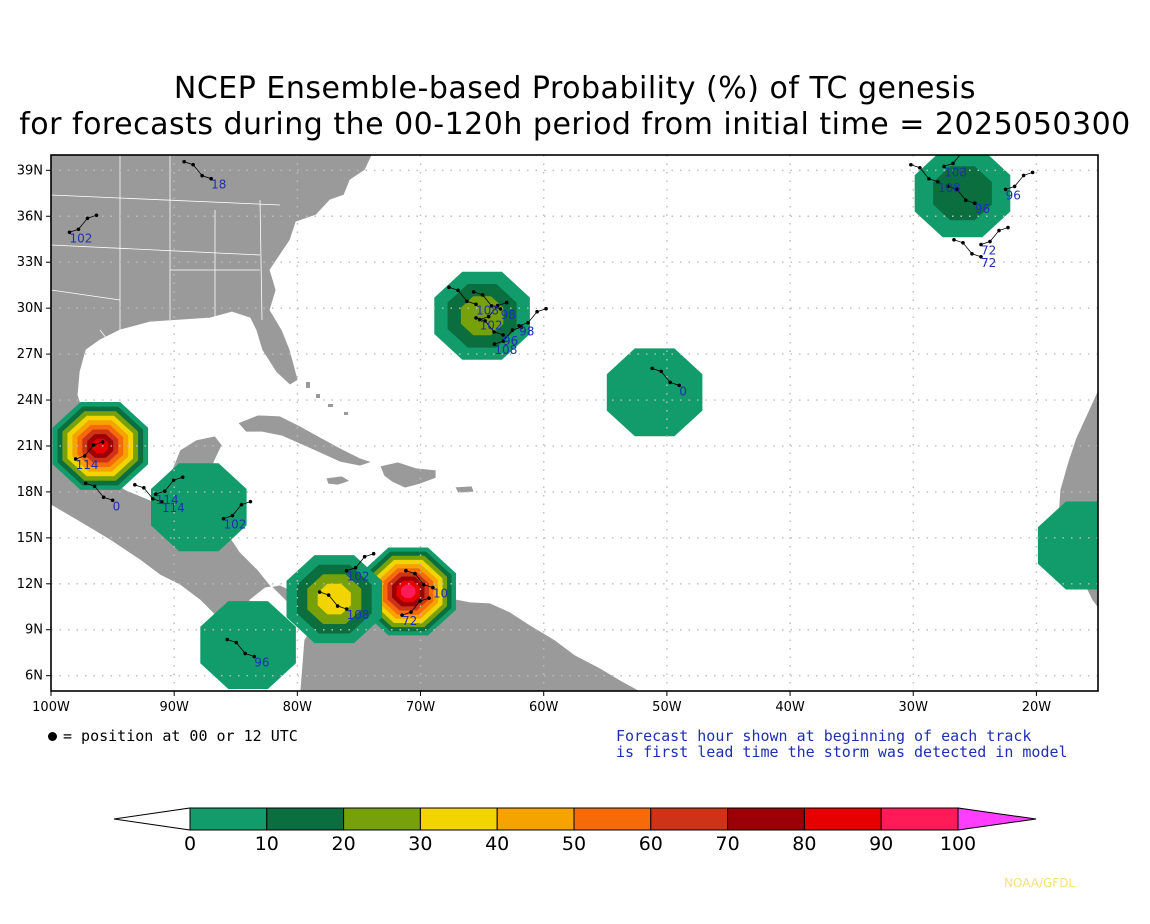  What do you see at coordinates (728, 844) in the screenshot?
I see `colorbar-label: 70` at bounding box center [728, 844].